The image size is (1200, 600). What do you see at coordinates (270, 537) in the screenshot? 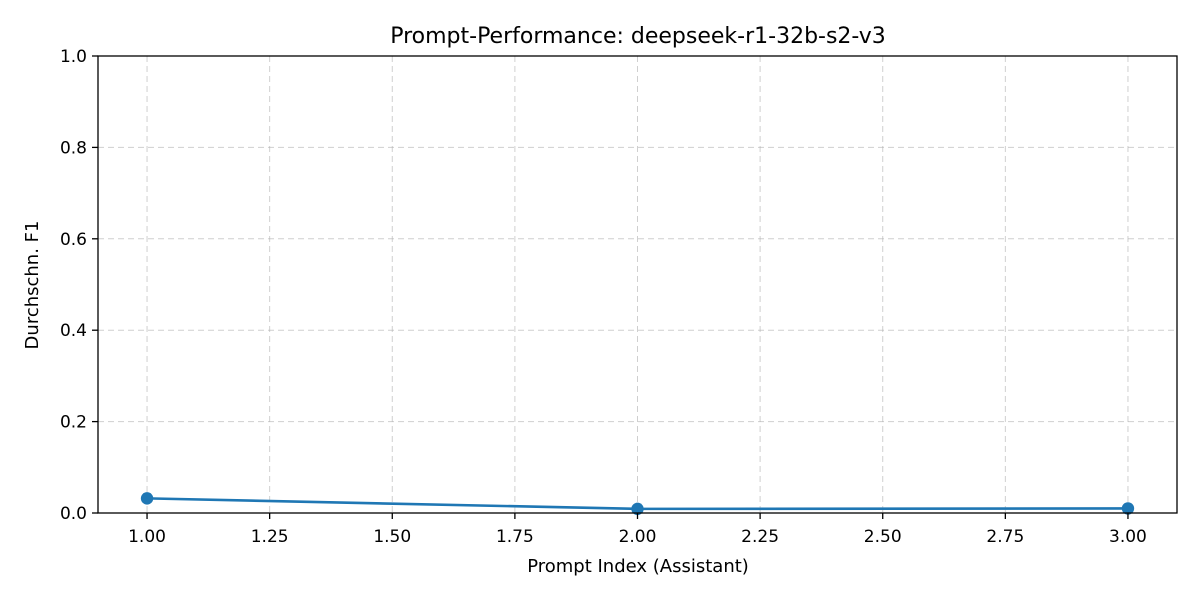
I see `x-tick-label: 1.25` at bounding box center [270, 537].